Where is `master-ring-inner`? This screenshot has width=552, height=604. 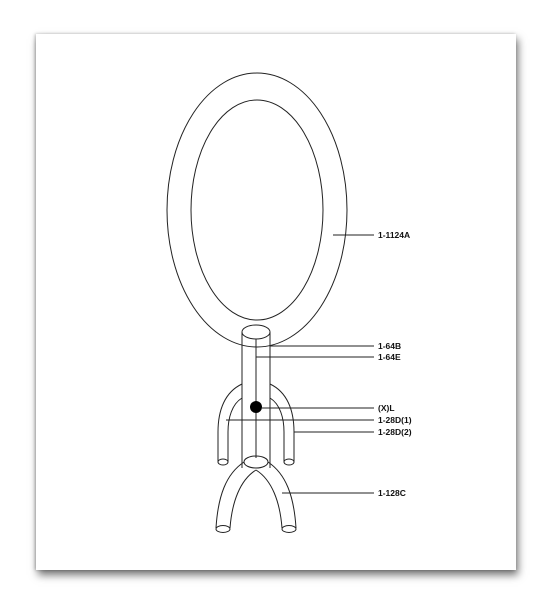
master-ring-inner is located at coordinates (257, 210).